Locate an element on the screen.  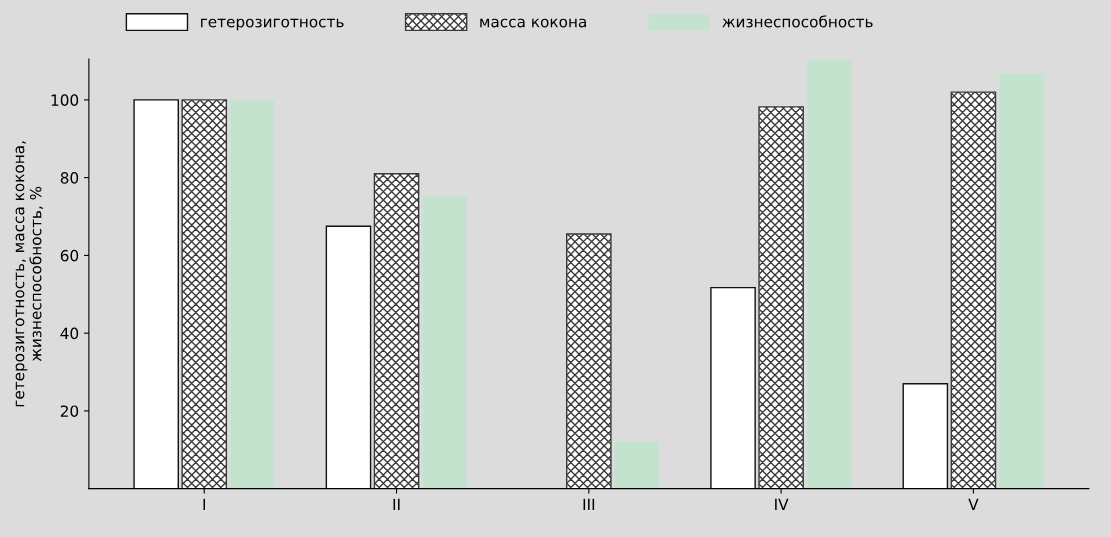
y-axis-title: гетерозиготность, масса кокона, жизнеспособность, % is located at coordinates (29, 274).